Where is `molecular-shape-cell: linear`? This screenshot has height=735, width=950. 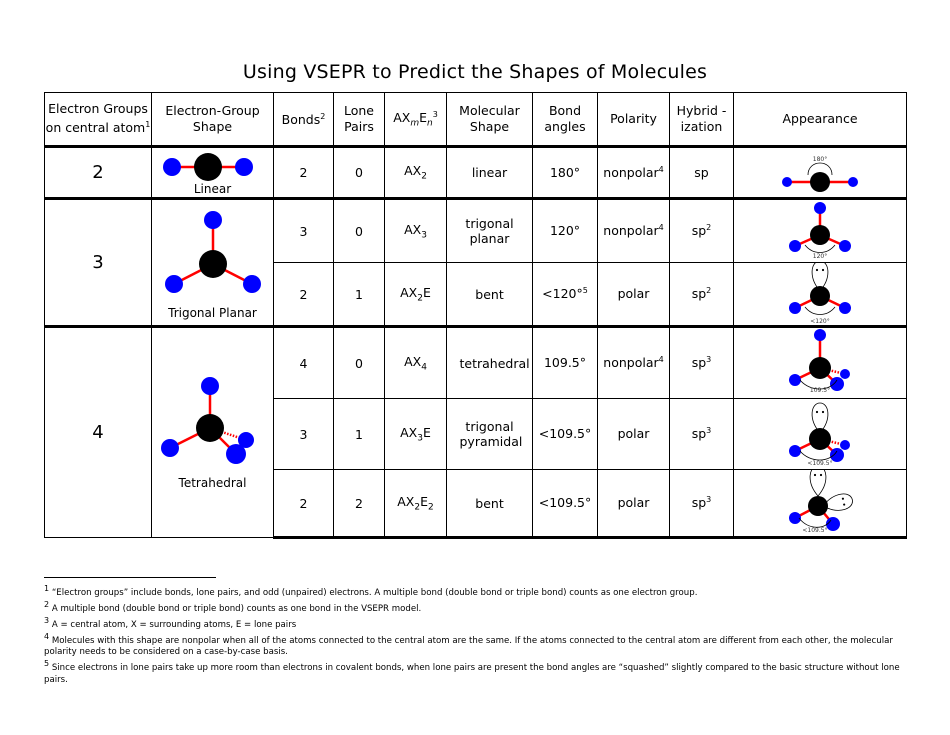
molecular-shape-cell: linear is located at coordinates (489, 172).